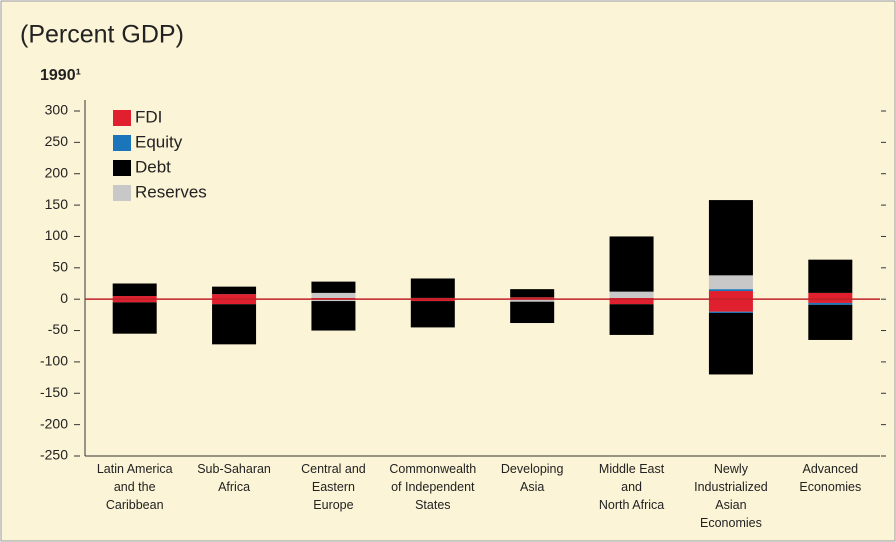  I want to click on y-tick-label: 250, so click(57, 141).